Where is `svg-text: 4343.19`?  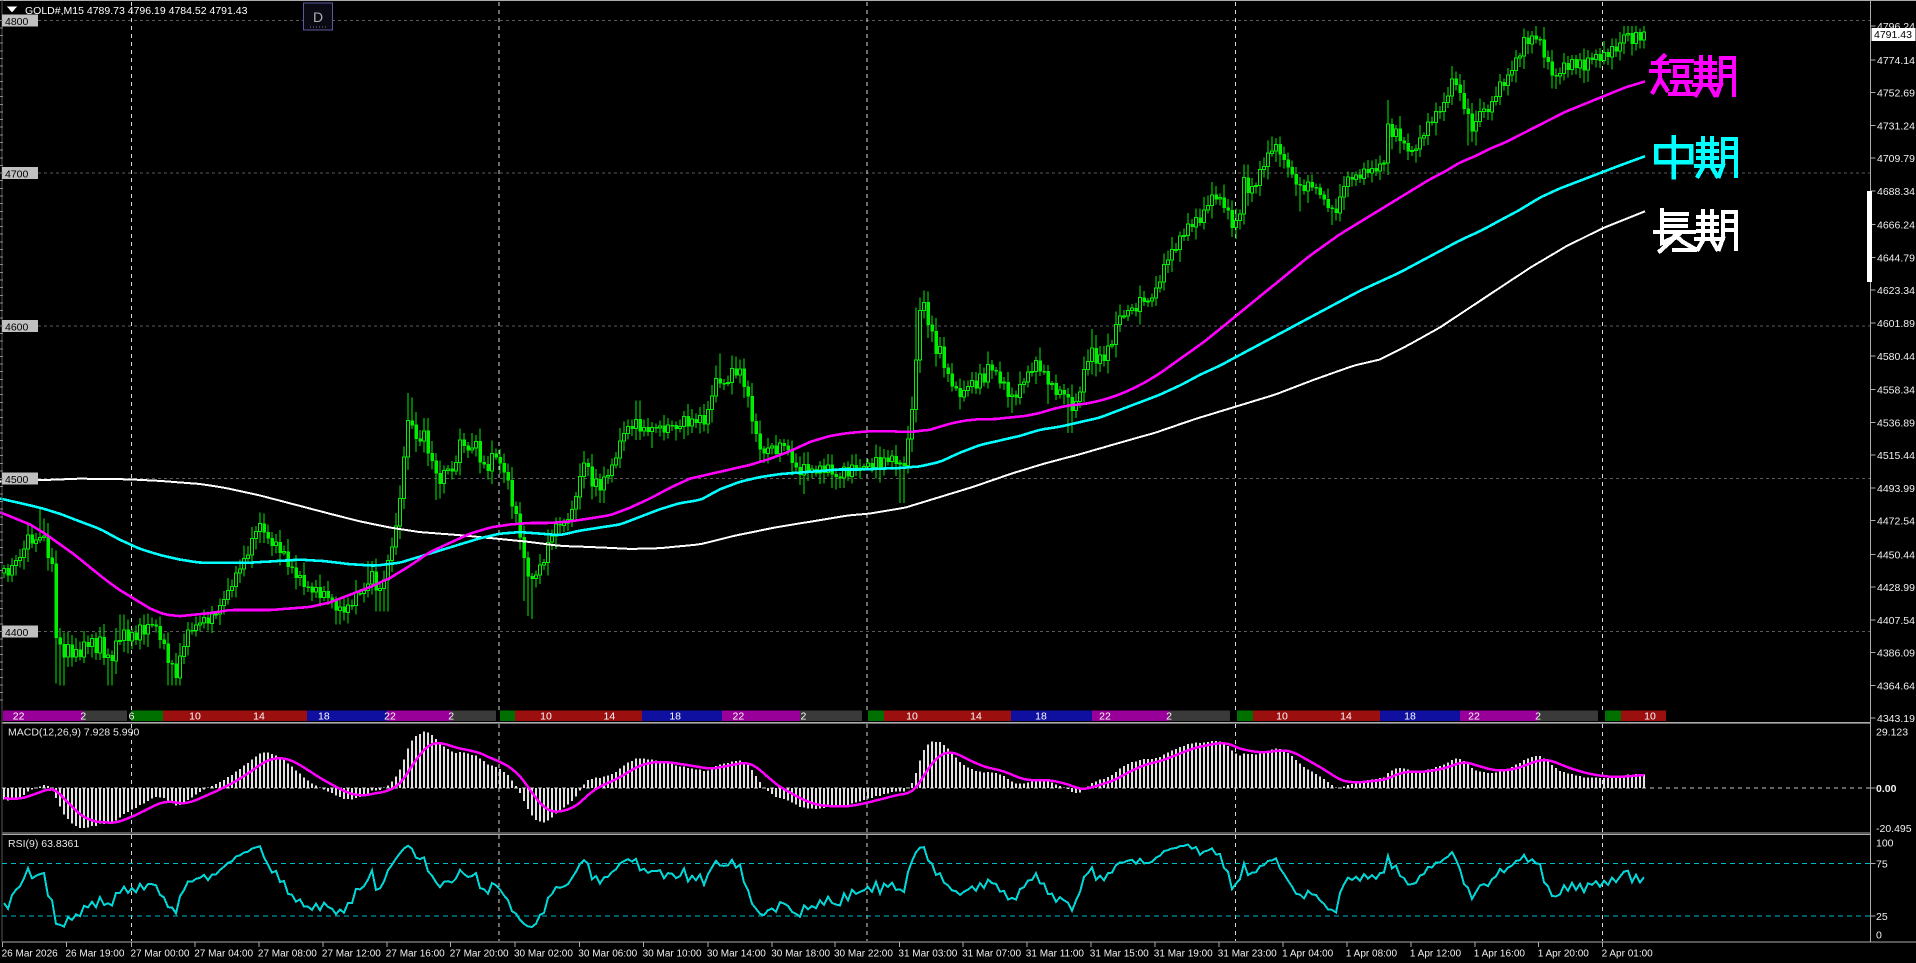
svg-text: 4343.19 is located at coordinates (1896, 719).